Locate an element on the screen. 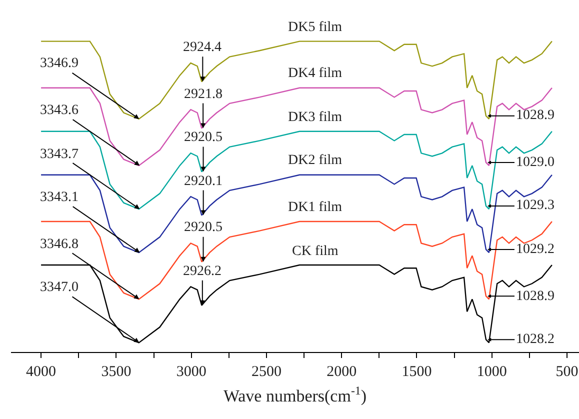  series-label: CK film is located at coordinates (315, 251).